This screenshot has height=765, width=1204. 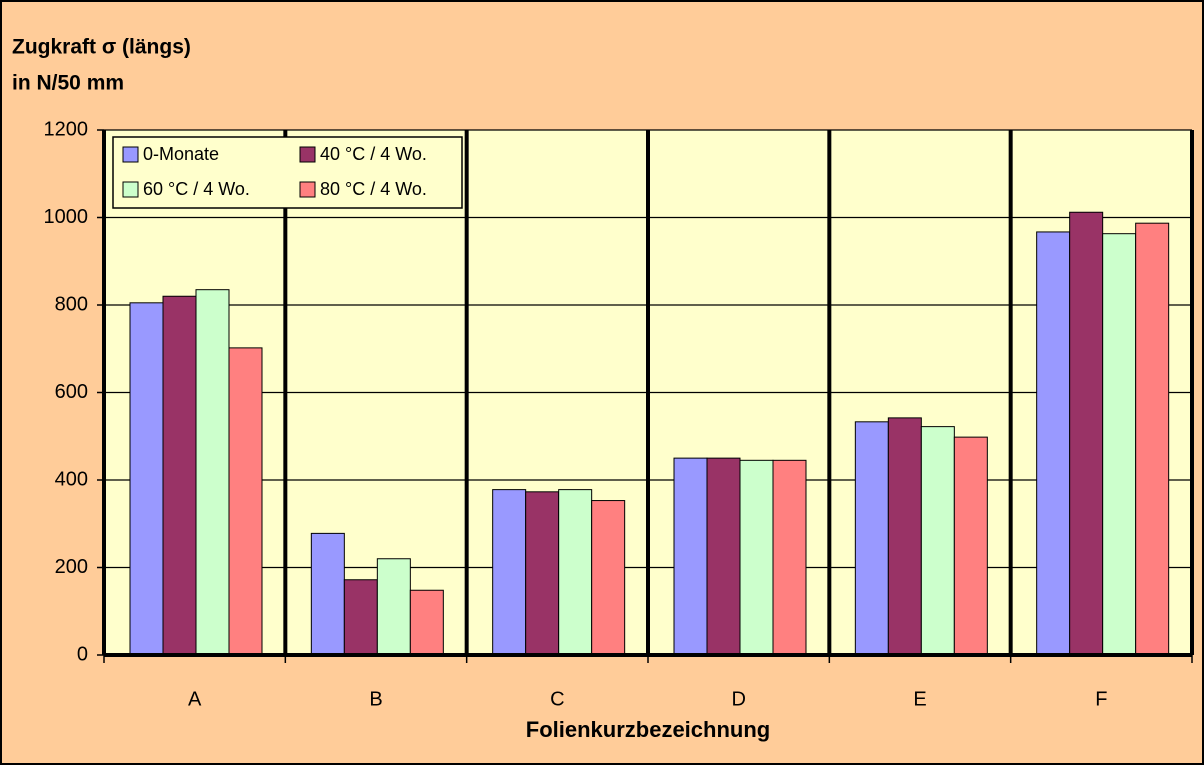 I want to click on y-tick-label: 600, so click(x=71, y=392).